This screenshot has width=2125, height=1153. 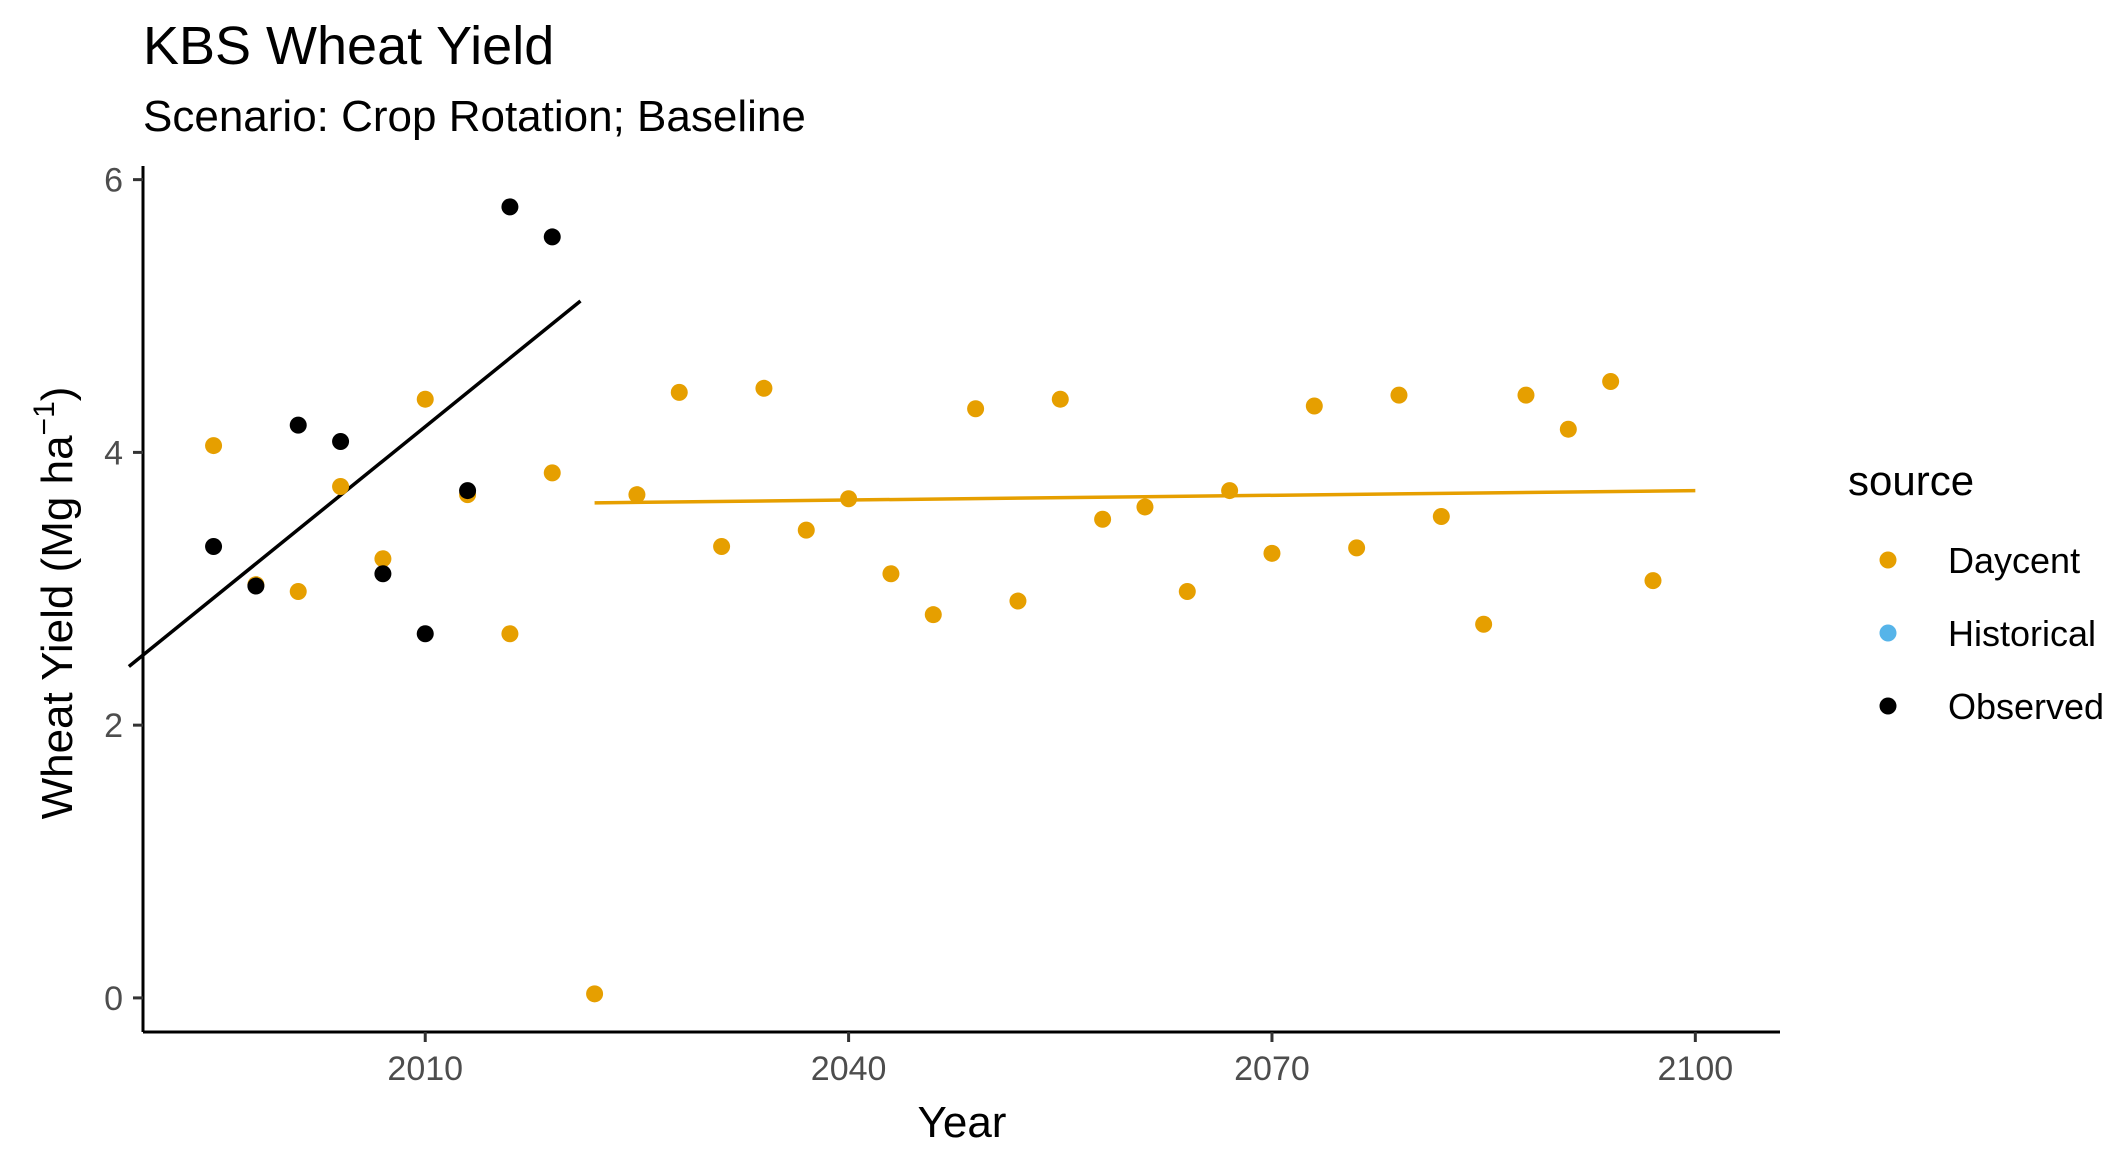 I want to click on legend-label-observed: Observed, so click(x=2026, y=706).